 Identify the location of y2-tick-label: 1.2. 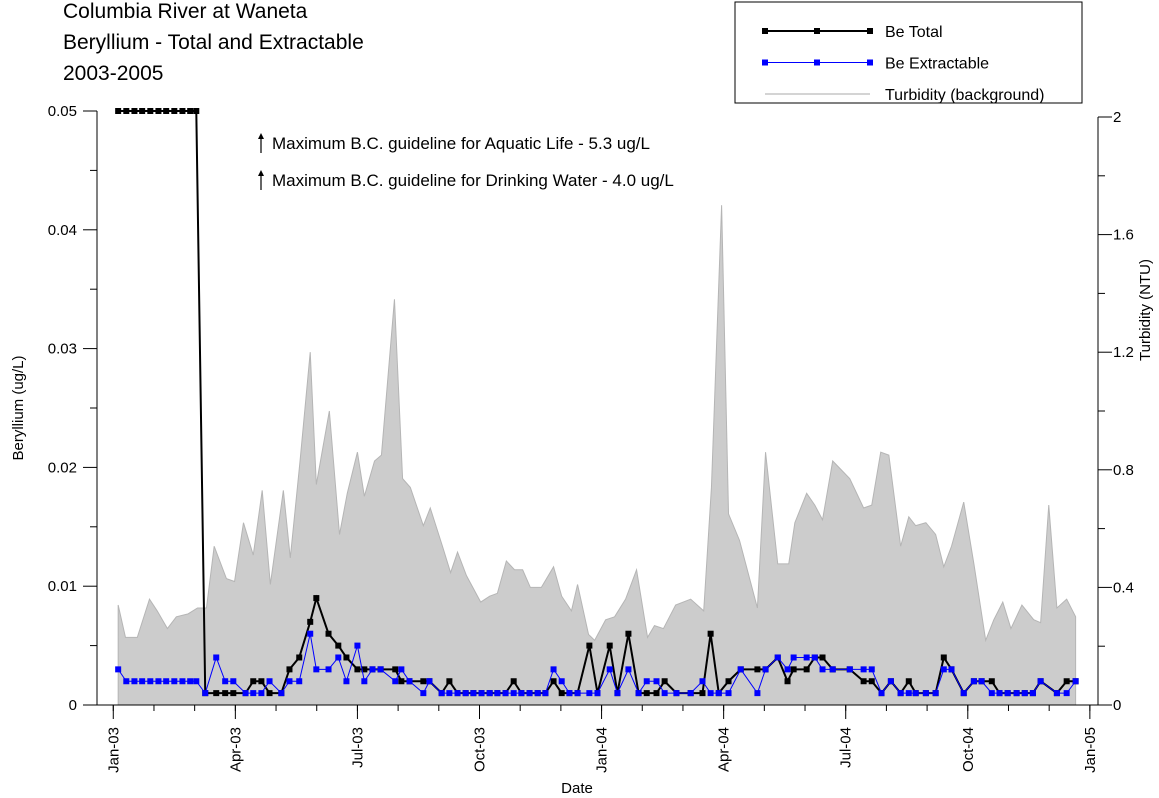
(1123, 352).